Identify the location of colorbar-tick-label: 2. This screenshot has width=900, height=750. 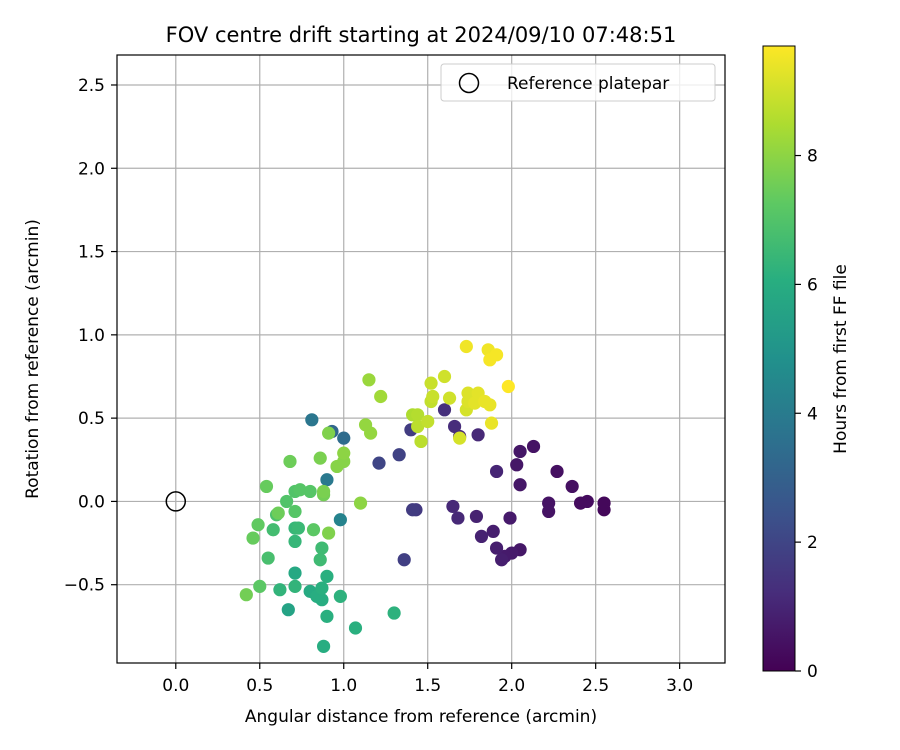
(812, 543).